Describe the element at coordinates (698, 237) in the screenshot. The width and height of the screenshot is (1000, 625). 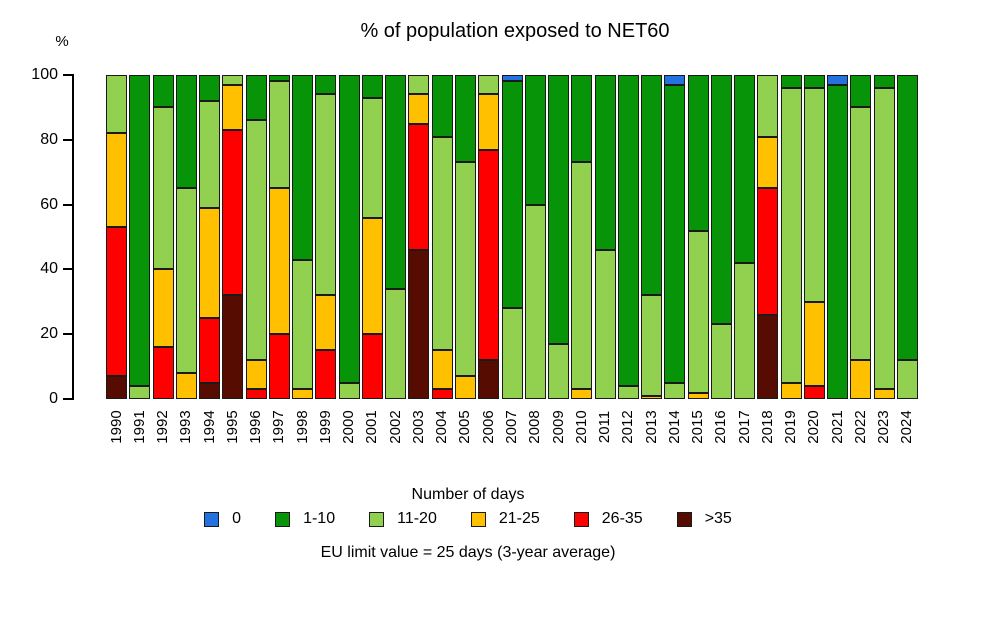
I see `bar-2015` at that location.